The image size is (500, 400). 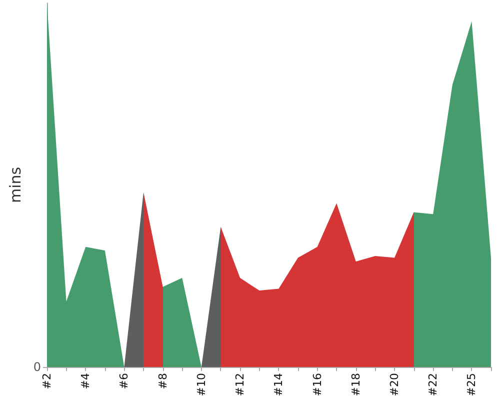 What do you see at coordinates (317, 384) in the screenshot?
I see `x-tick-label: #16` at bounding box center [317, 384].